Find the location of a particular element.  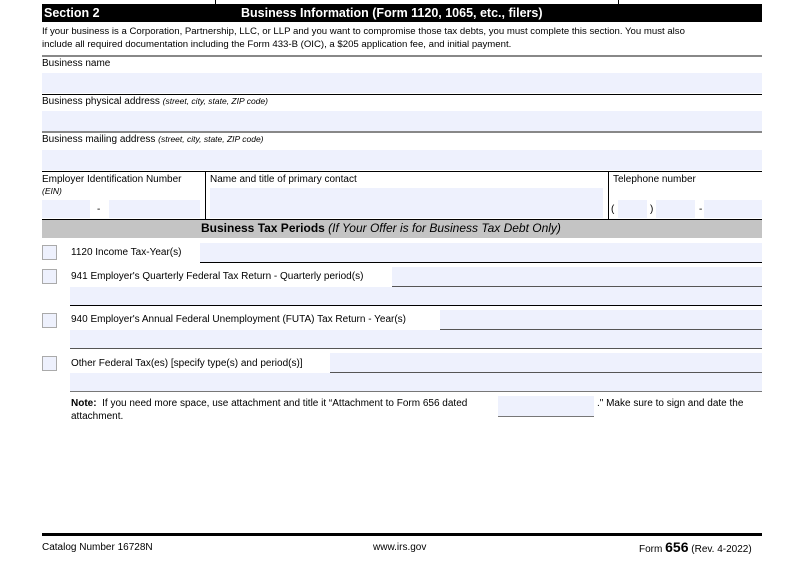

phone-prefix-input is located at coordinates (675, 209).